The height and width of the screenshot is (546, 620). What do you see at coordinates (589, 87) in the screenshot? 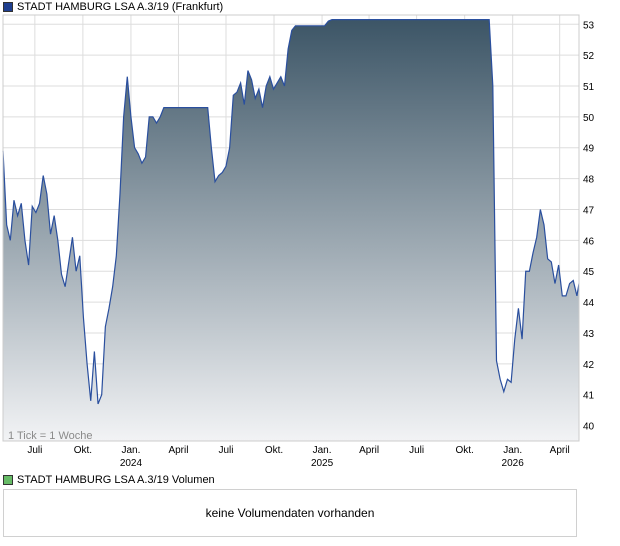
I see `y-tick-label: 51` at bounding box center [589, 87].